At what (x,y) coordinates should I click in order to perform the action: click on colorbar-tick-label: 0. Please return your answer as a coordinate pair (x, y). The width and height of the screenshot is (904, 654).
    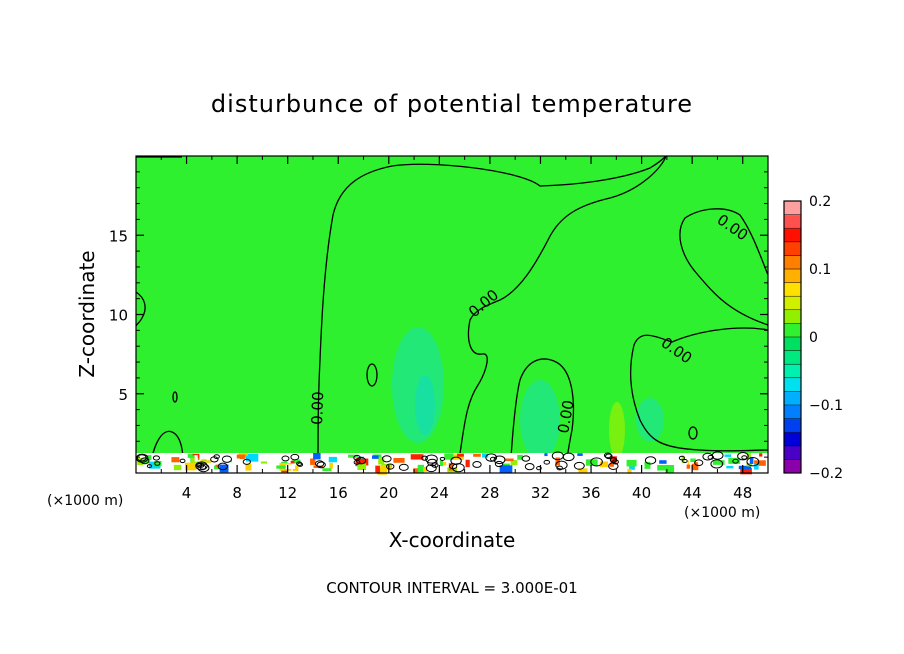
    Looking at the image, I should click on (813, 338).